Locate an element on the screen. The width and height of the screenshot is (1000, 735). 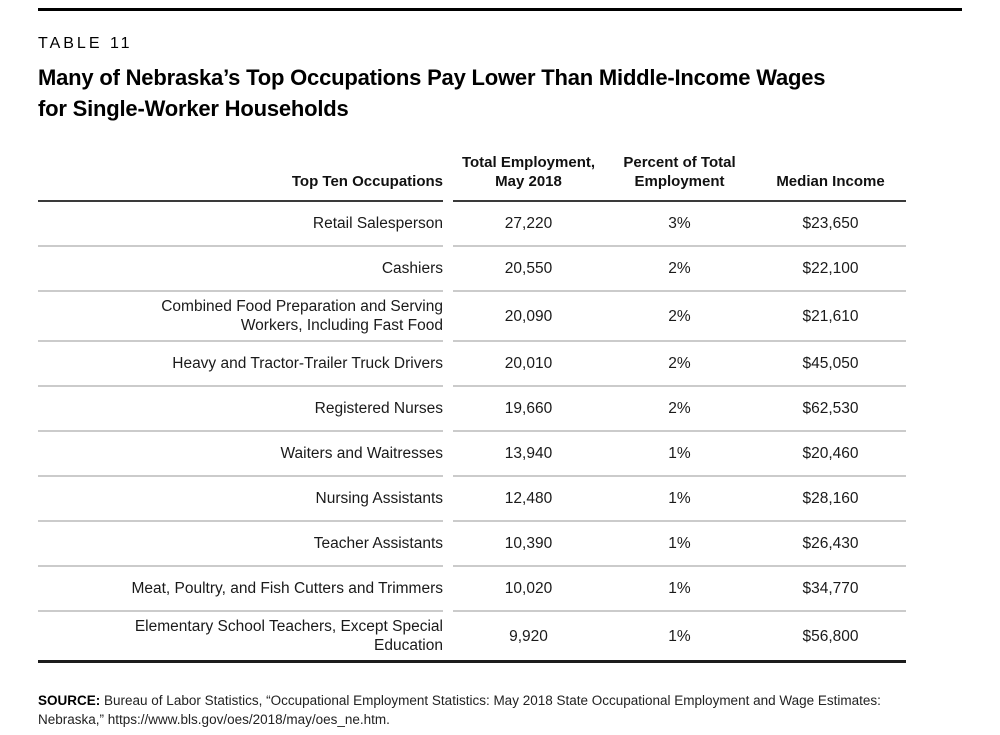
income-value: $20,460 is located at coordinates (830, 453).